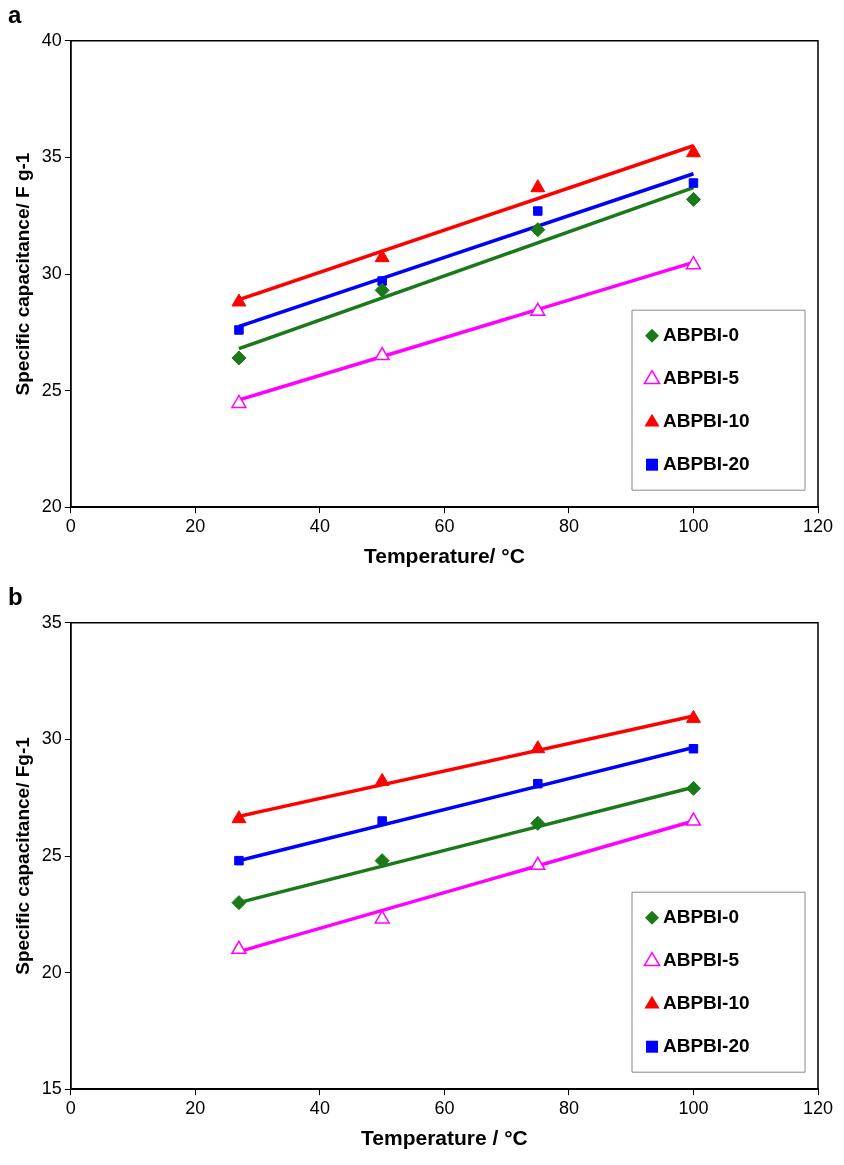  Describe the element at coordinates (15, 597) in the screenshot. I see `chart-title: b` at that location.